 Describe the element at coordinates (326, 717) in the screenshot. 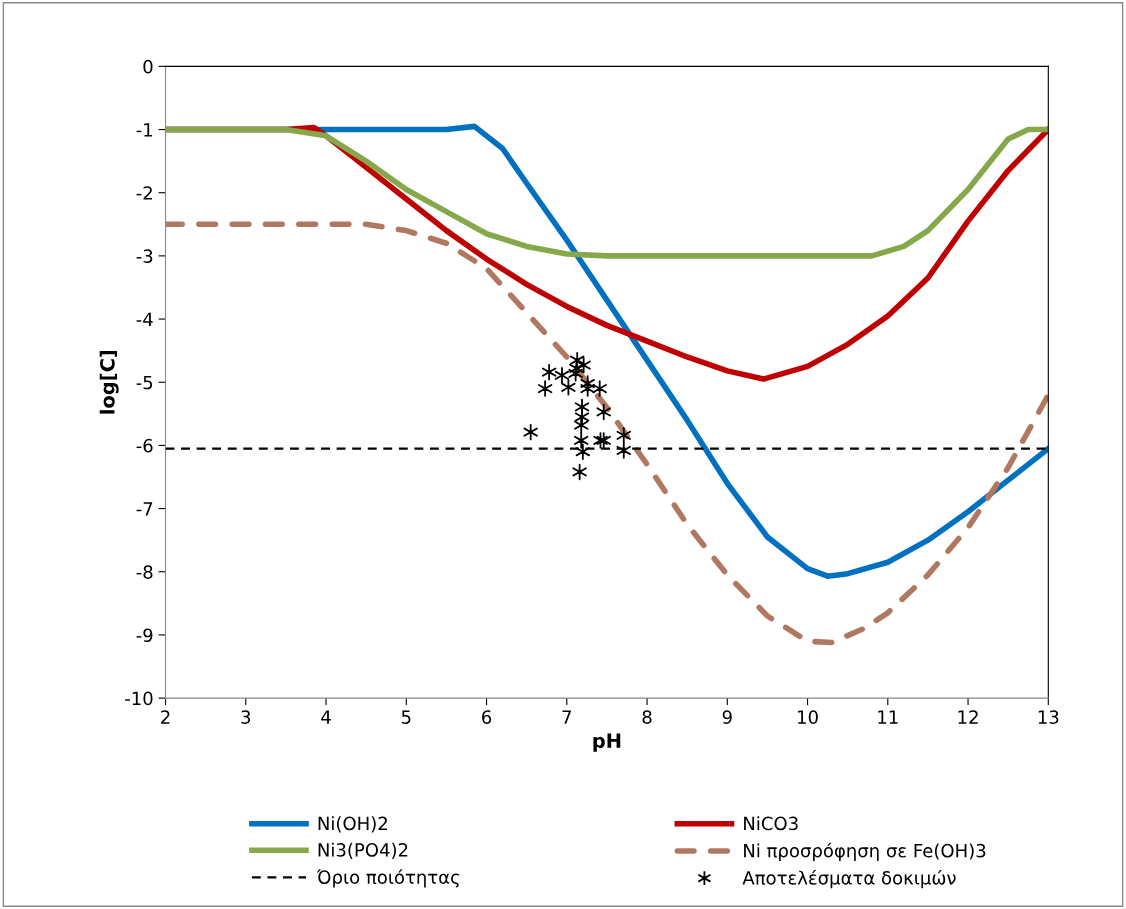

I see `x-tick-label: 4` at that location.